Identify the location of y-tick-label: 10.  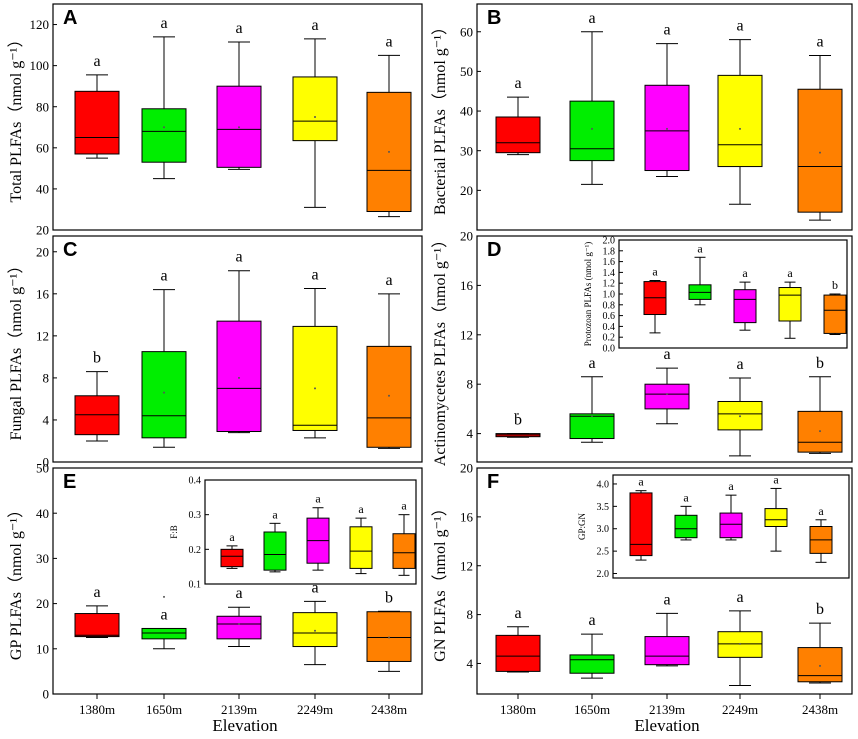
(42, 648).